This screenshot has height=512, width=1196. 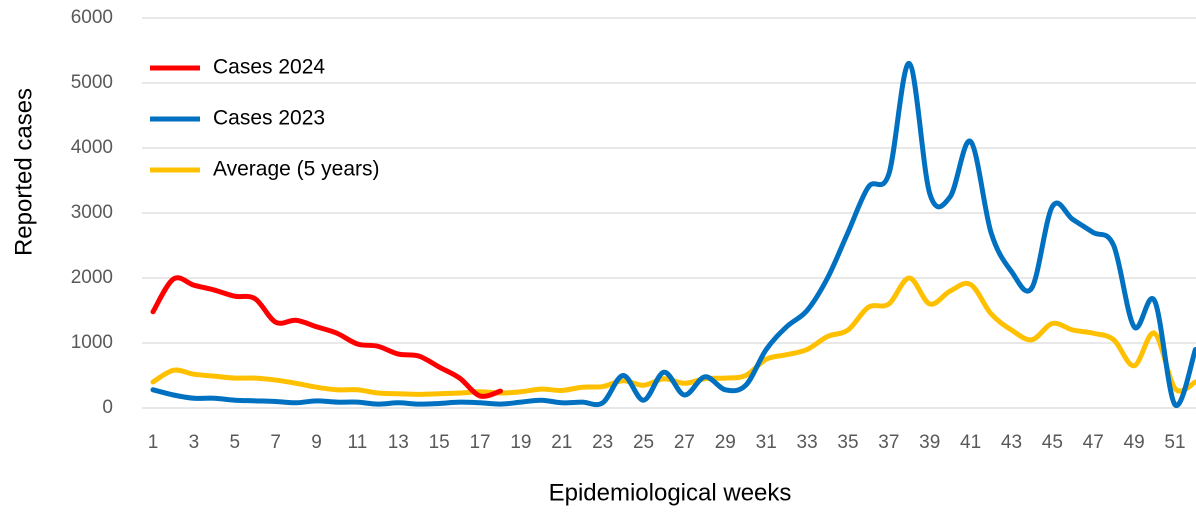 What do you see at coordinates (92, 17) in the screenshot?
I see `y-tick-label: 6000` at bounding box center [92, 17].